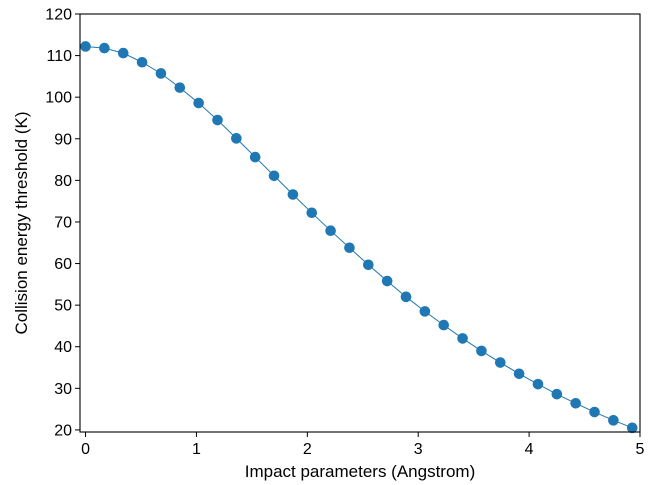 This screenshot has height=485, width=655. I want to click on y-tick-label: 50, so click(63, 306).